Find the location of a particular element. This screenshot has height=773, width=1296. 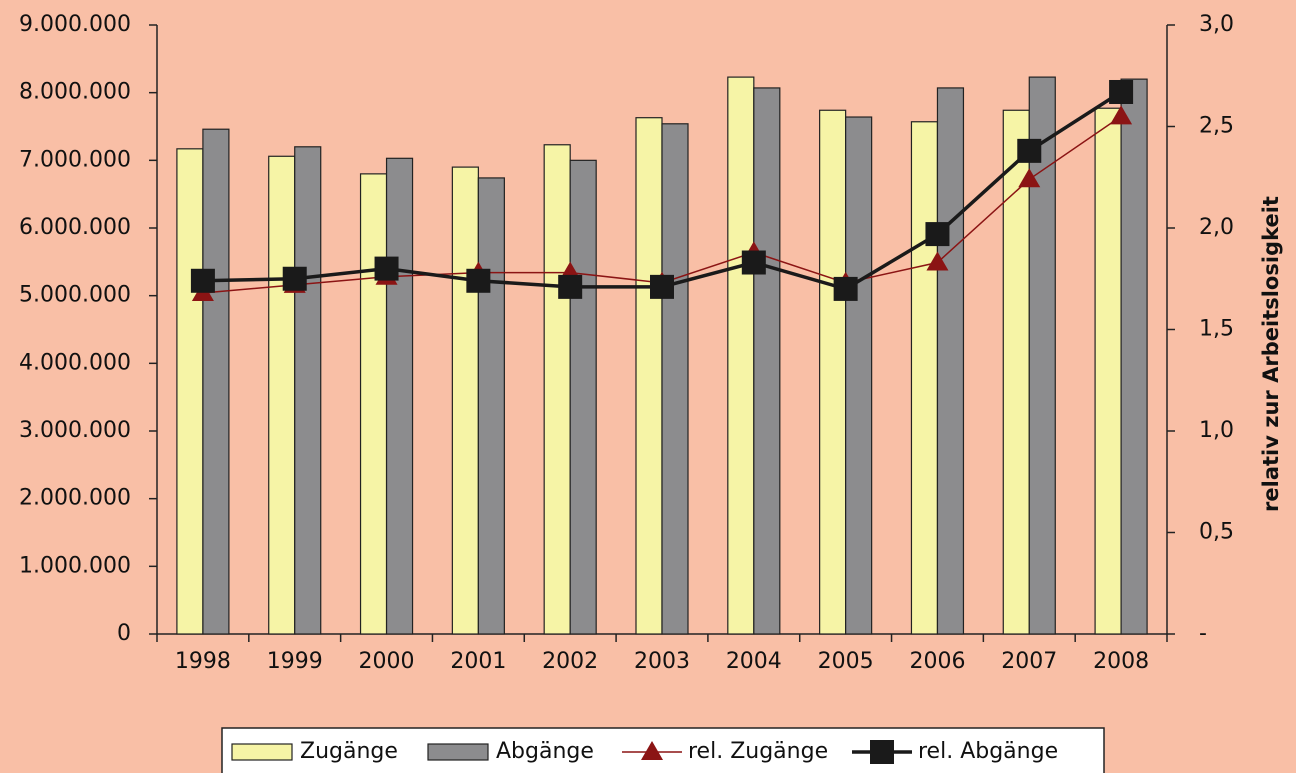

y-tick-label: 4.000.000 is located at coordinates (75, 362).